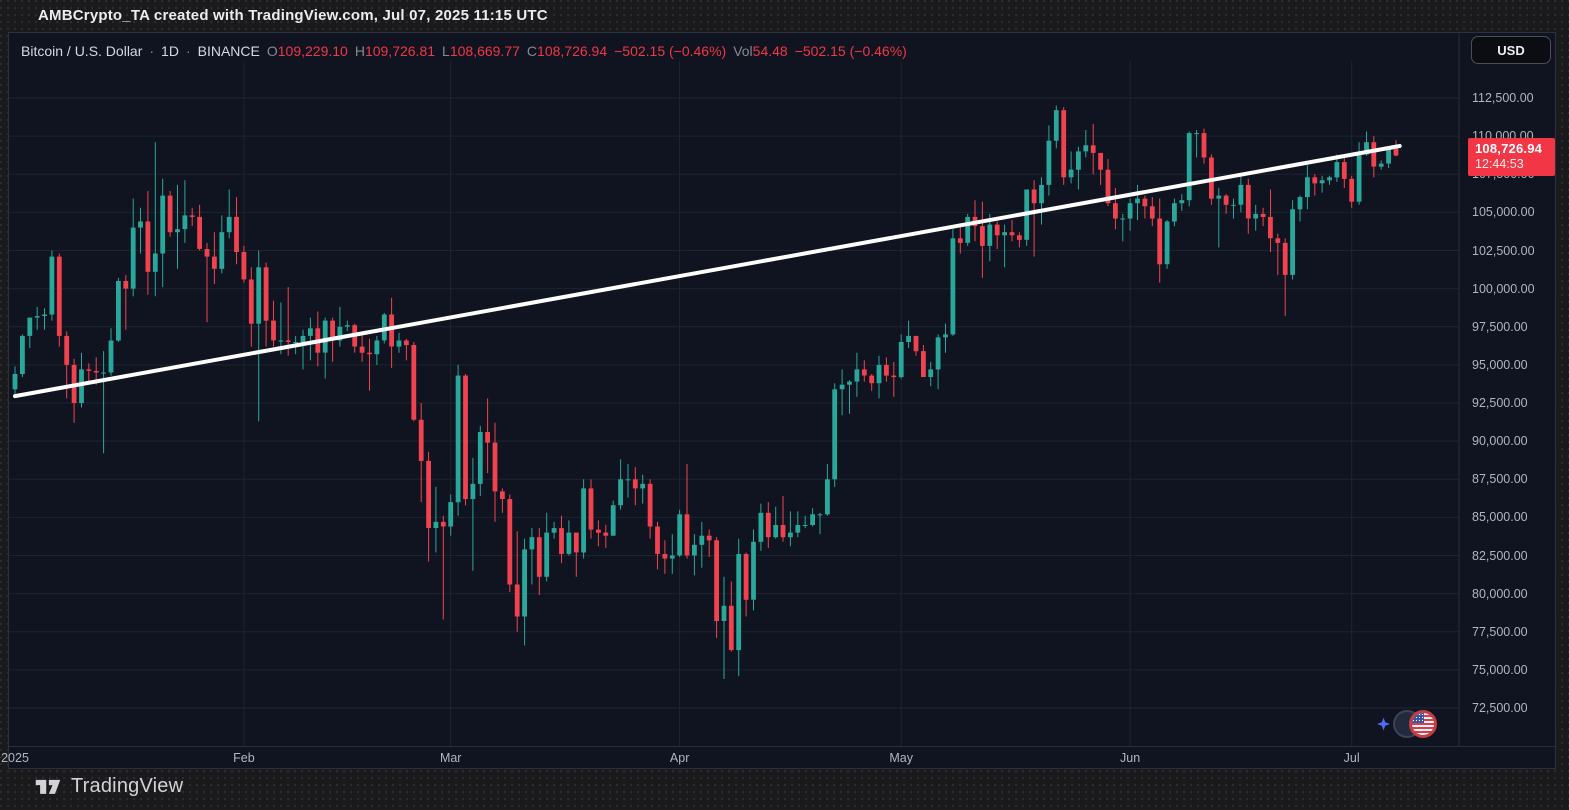 The height and width of the screenshot is (810, 1569). I want to click on time-axis: 2025 Feb Mar Apr May Jun Jul, so click(779, 758).